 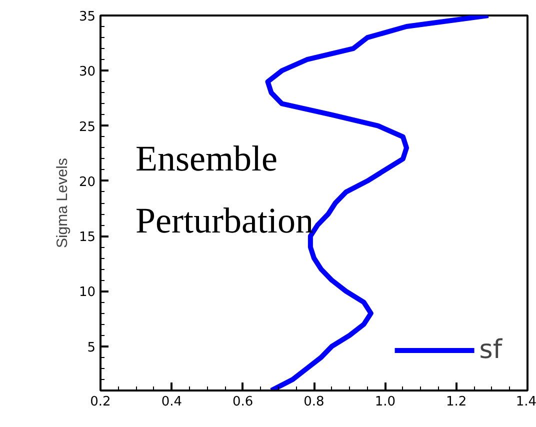 I want to click on x-tick-label: 0.8, so click(x=314, y=402).